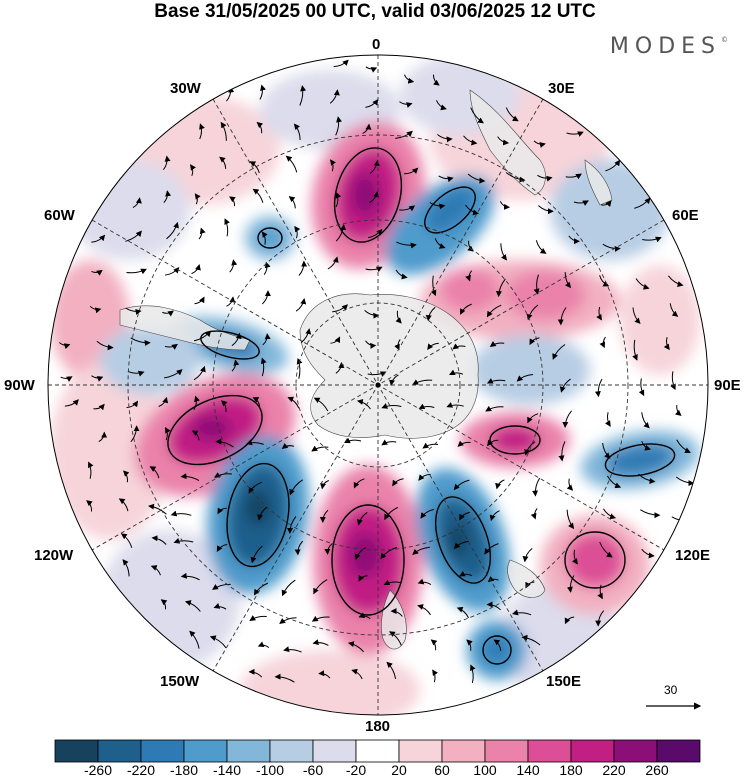 The image size is (750, 783). Describe the element at coordinates (54, 555) in the screenshot. I see `lon-label-120w: 120W` at that location.